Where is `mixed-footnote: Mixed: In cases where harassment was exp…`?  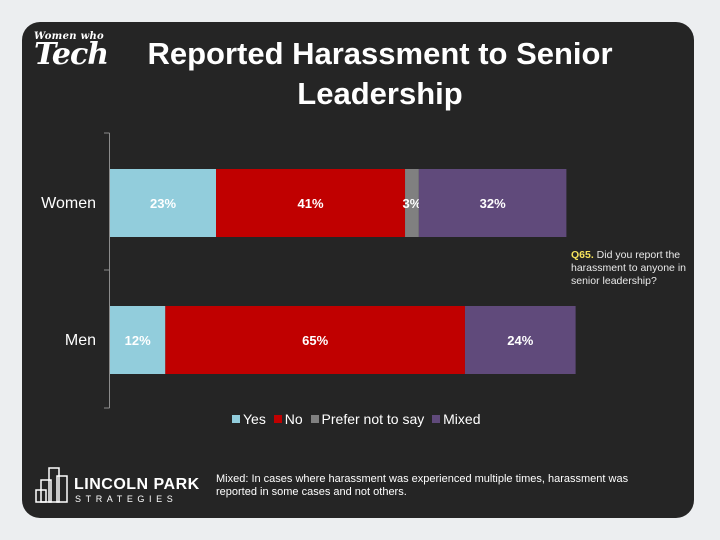 mixed-footnote: Mixed: In cases where harassment was exp… is located at coordinates (422, 485).